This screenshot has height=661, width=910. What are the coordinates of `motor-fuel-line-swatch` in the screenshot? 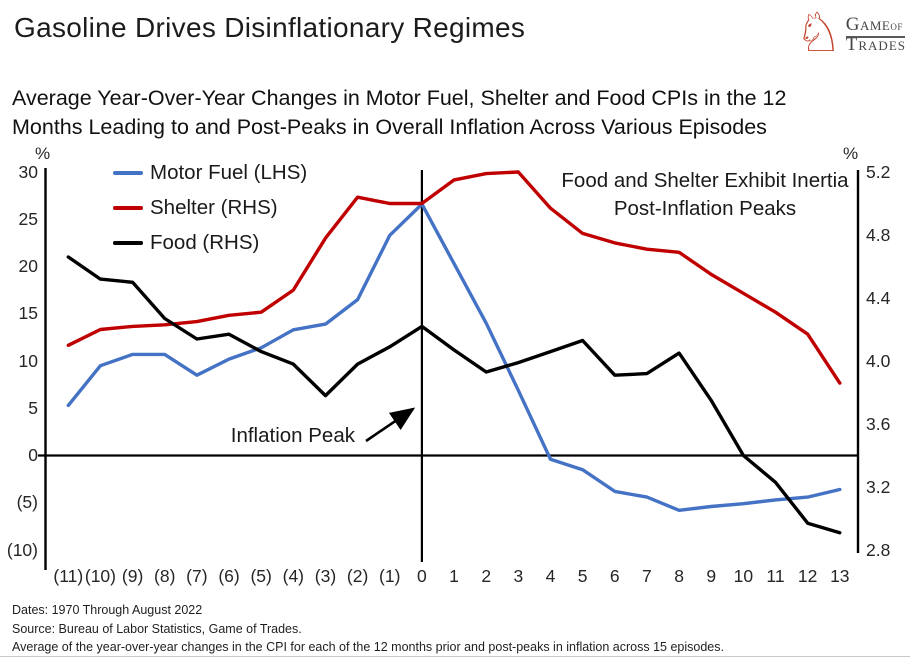 It's located at (128, 172).